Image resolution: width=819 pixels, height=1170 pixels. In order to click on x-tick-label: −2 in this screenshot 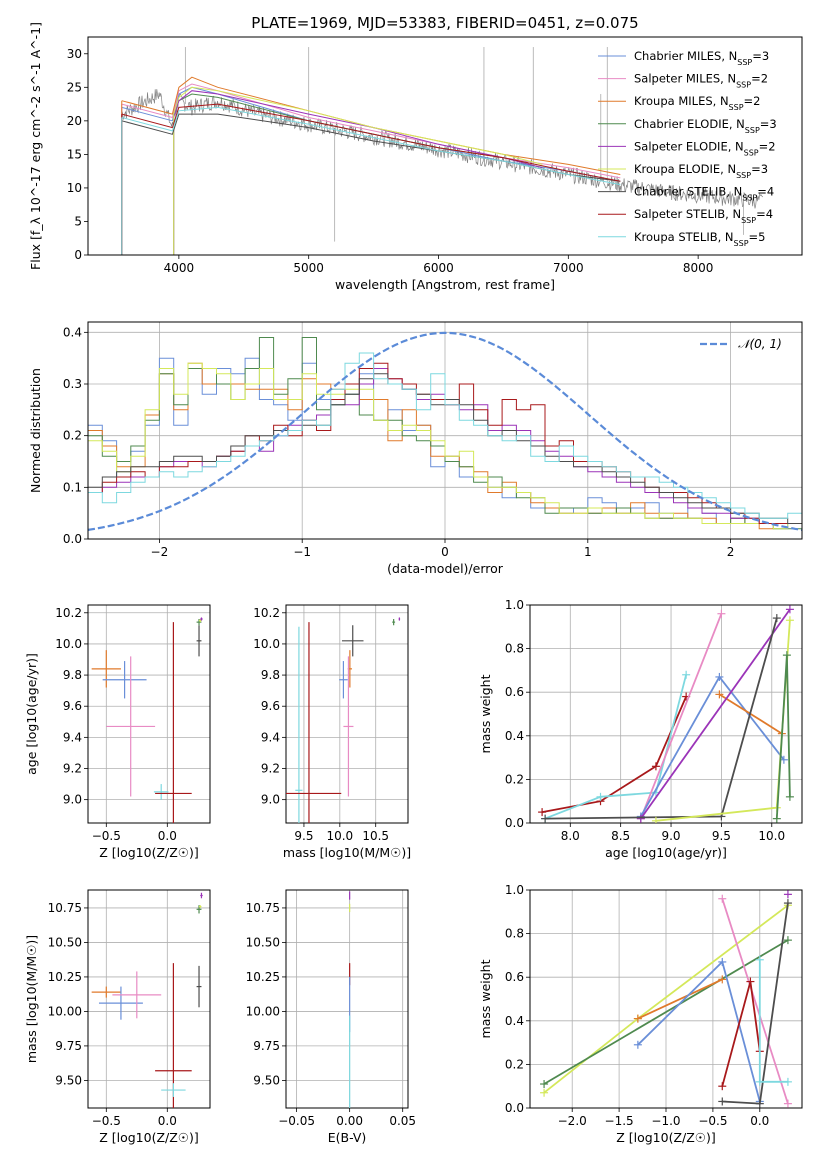, I will do `click(160, 552)`.